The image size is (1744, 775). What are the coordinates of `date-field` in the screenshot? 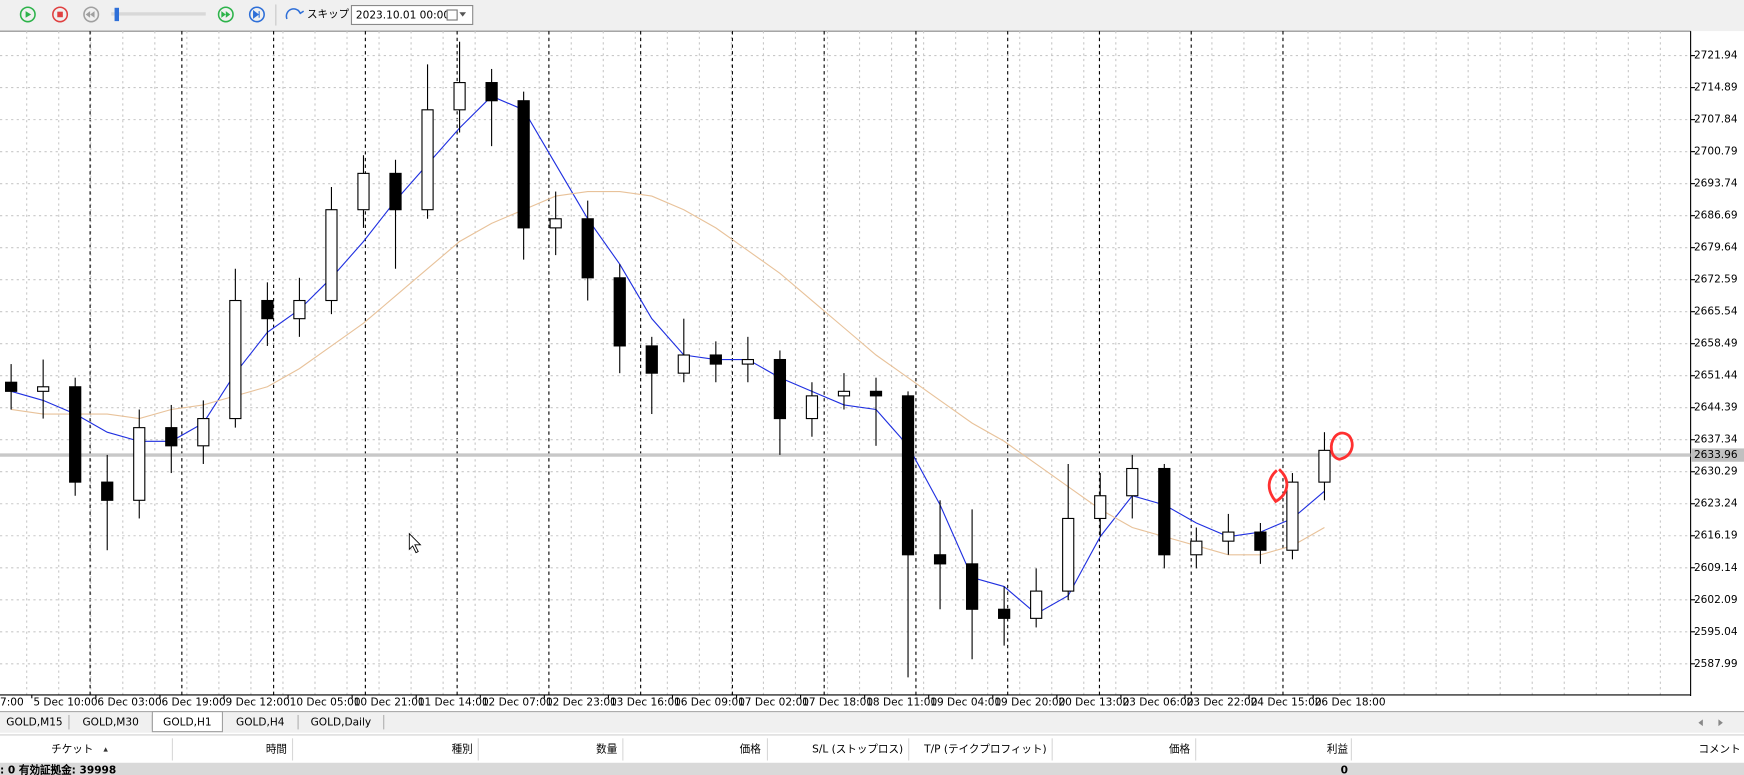 It's located at (412, 15).